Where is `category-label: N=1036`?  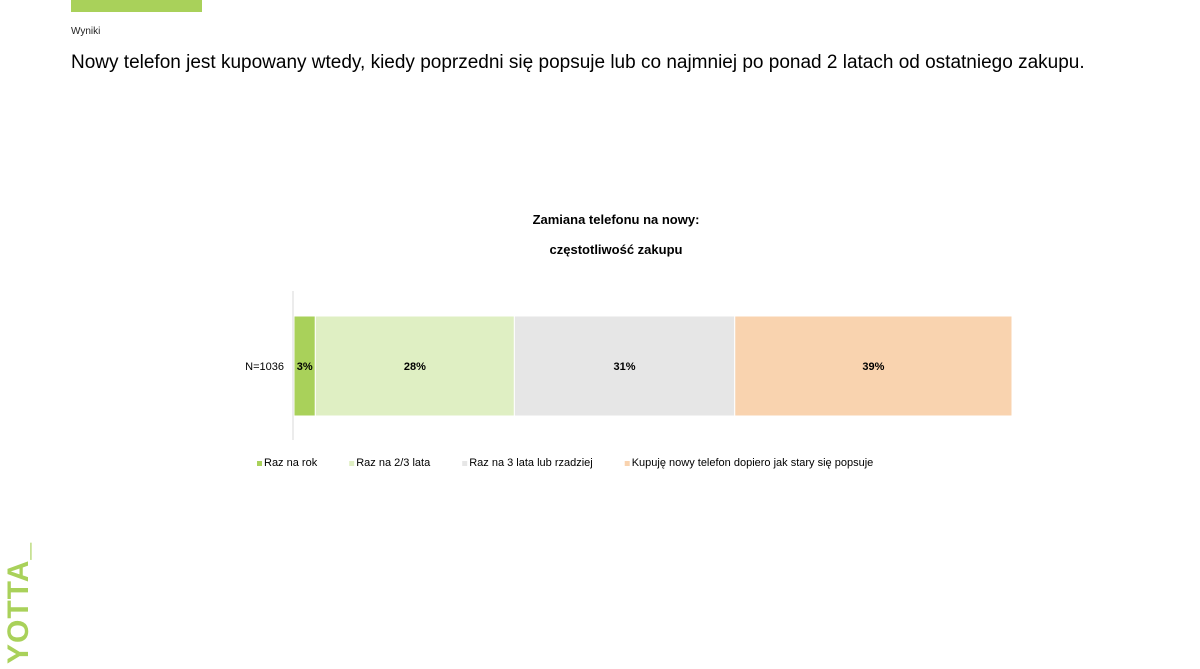
category-label: N=1036 is located at coordinates (264, 367).